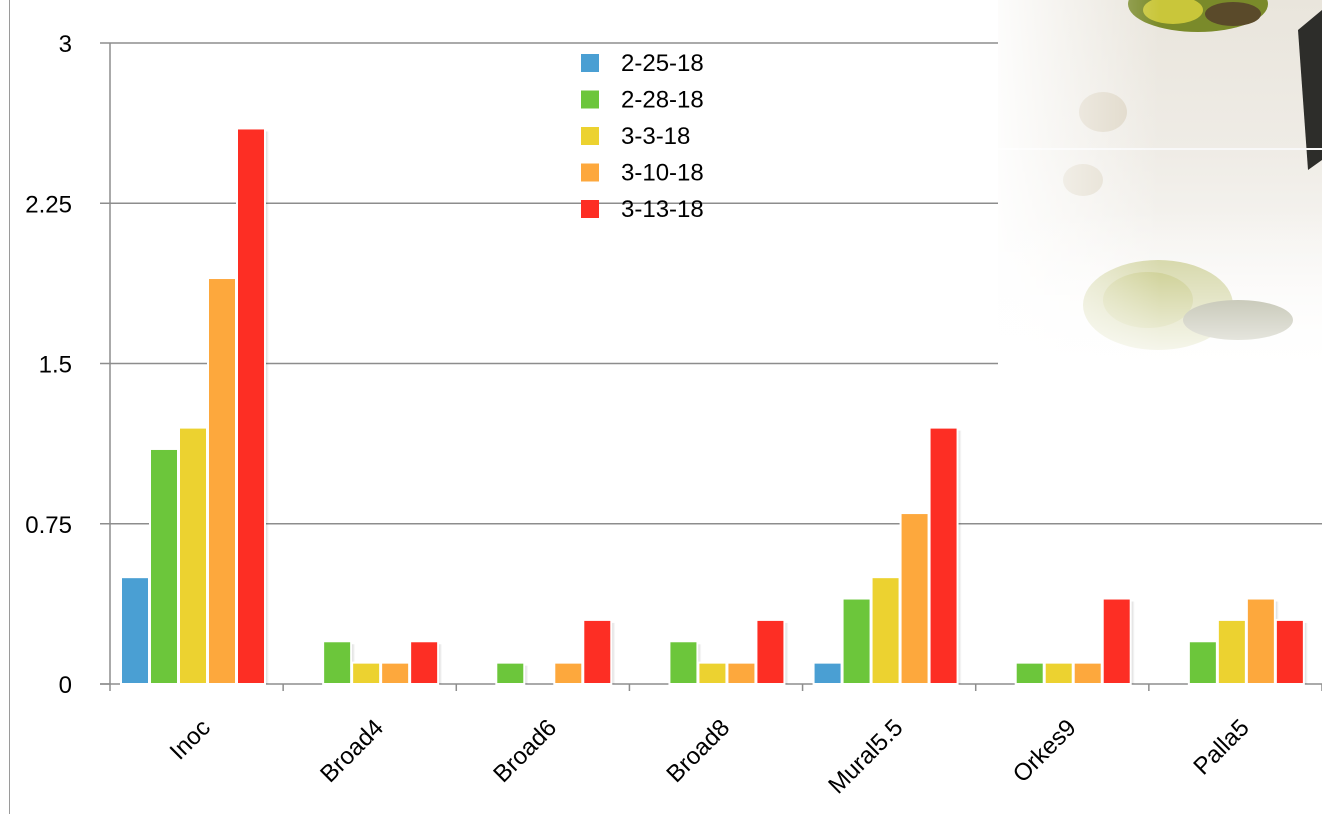 Image resolution: width=1322 pixels, height=814 pixels. What do you see at coordinates (662, 100) in the screenshot?
I see `legend-label: 2-28-18` at bounding box center [662, 100].